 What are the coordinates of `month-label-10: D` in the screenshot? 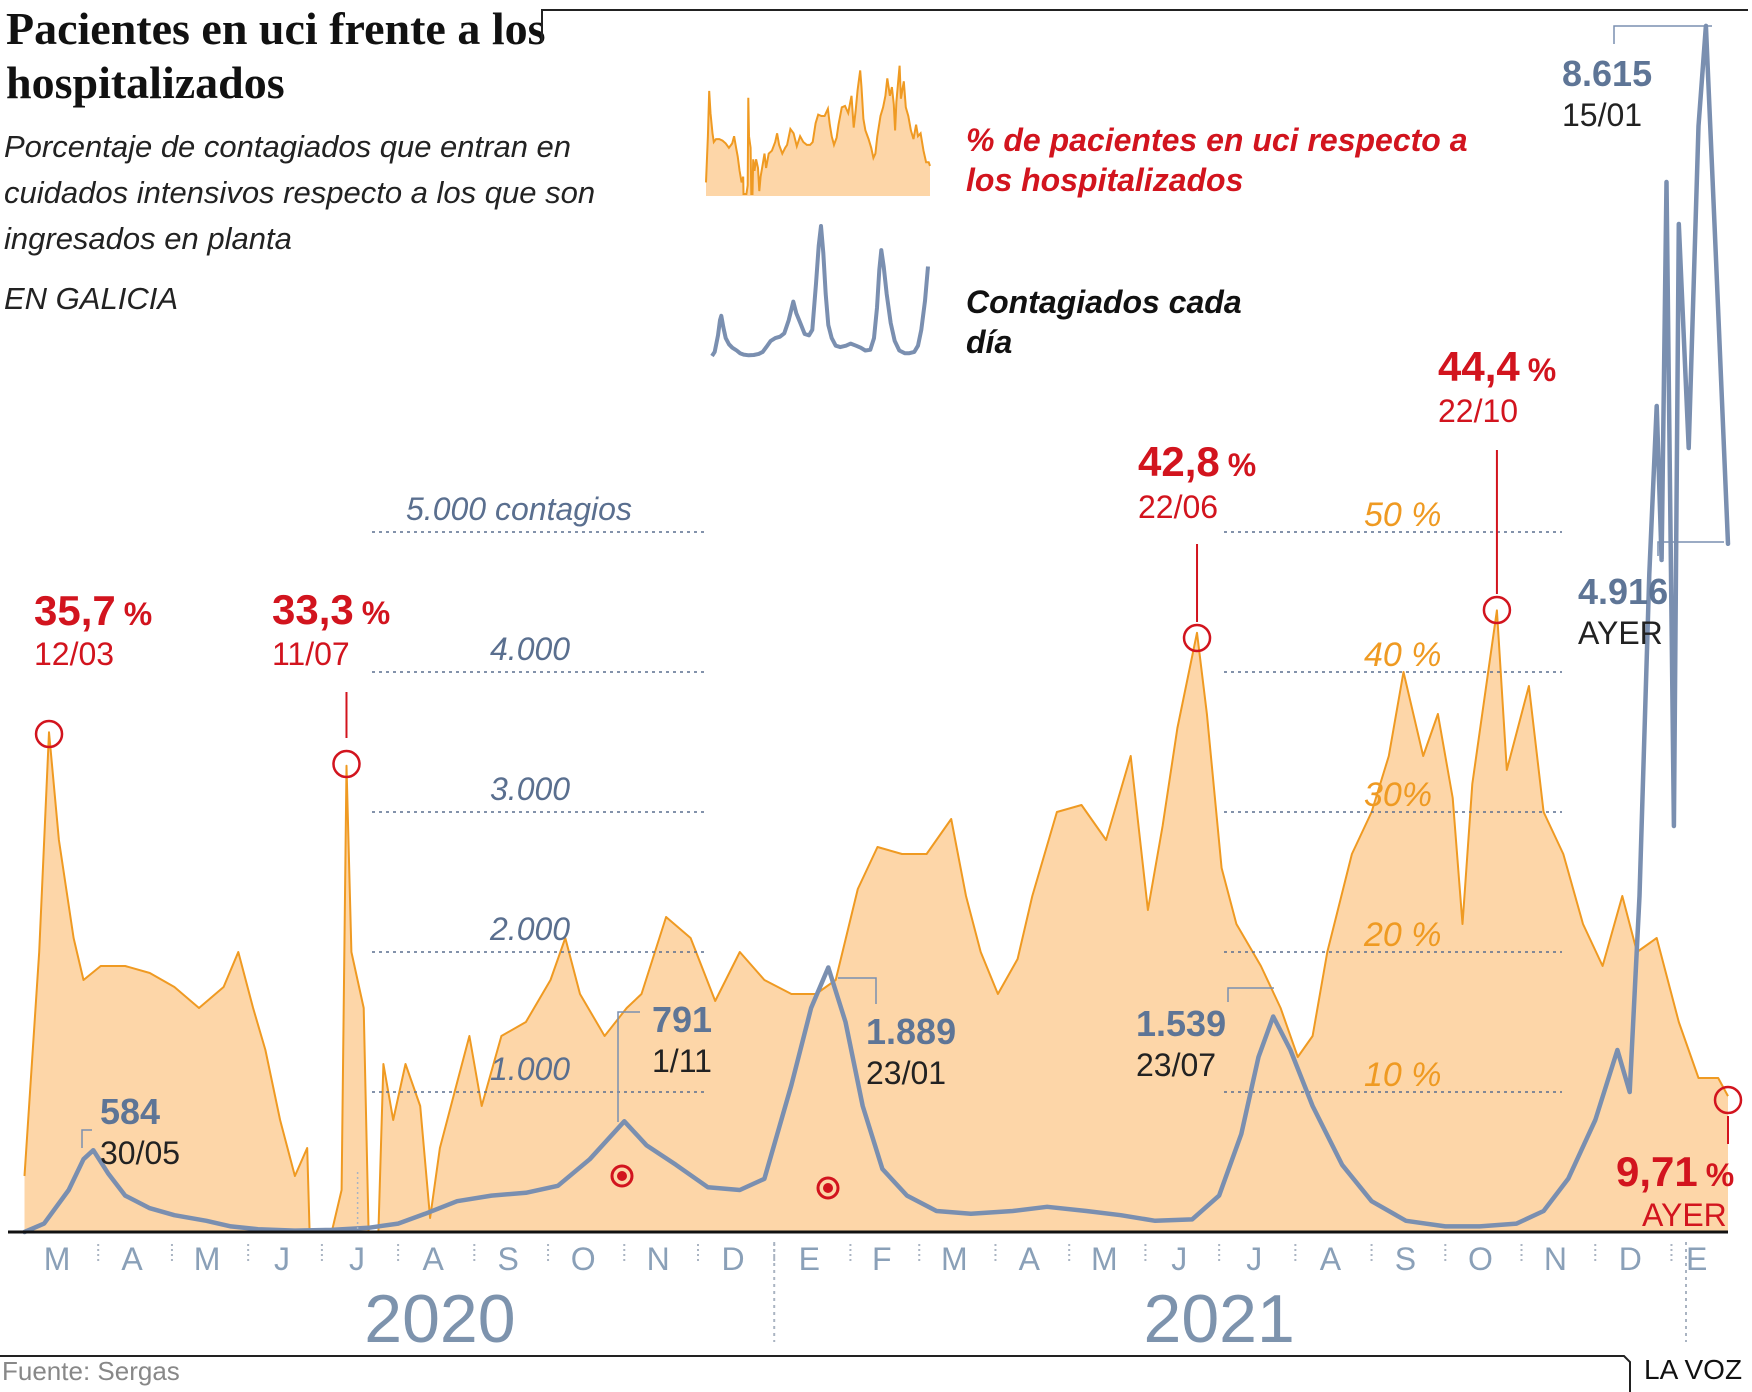 It's located at (733, 1259).